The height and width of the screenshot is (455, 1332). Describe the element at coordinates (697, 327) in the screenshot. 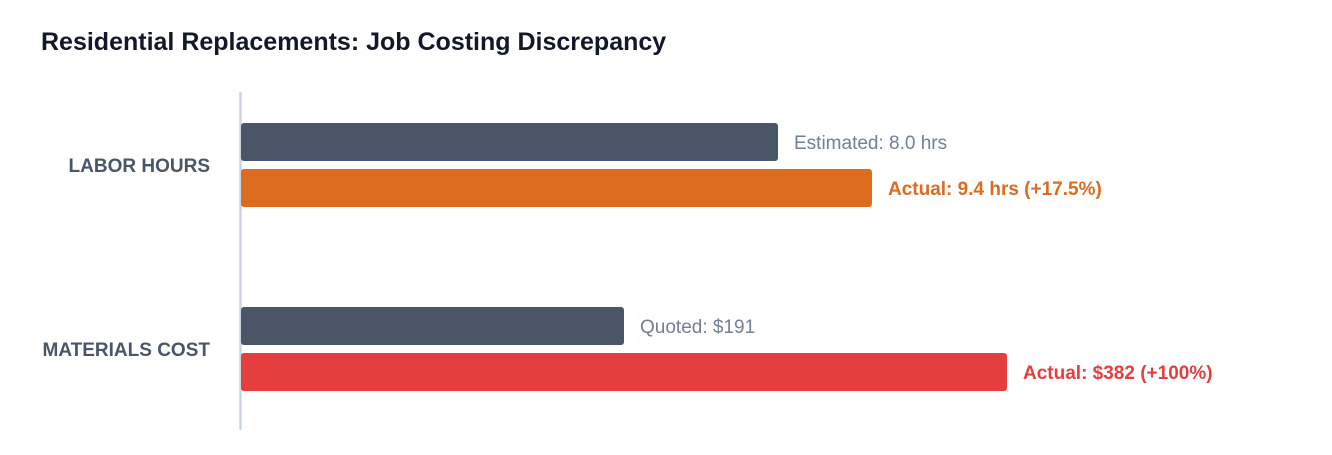

I see `estimate-value-label: Quoted: $191` at that location.